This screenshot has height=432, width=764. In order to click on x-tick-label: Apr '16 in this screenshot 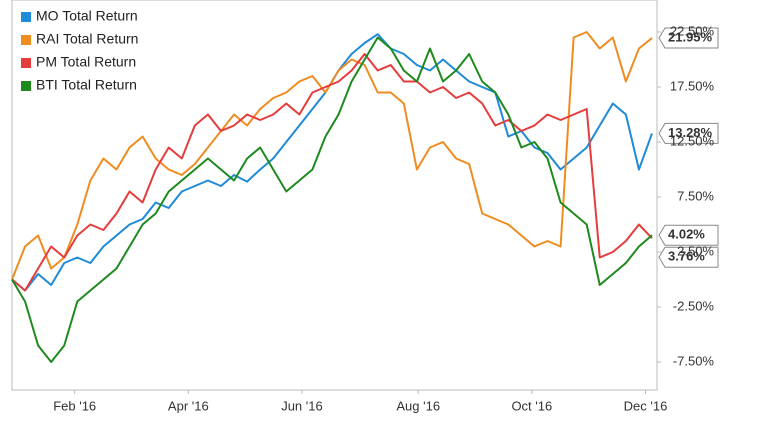, I will do `click(188, 405)`.